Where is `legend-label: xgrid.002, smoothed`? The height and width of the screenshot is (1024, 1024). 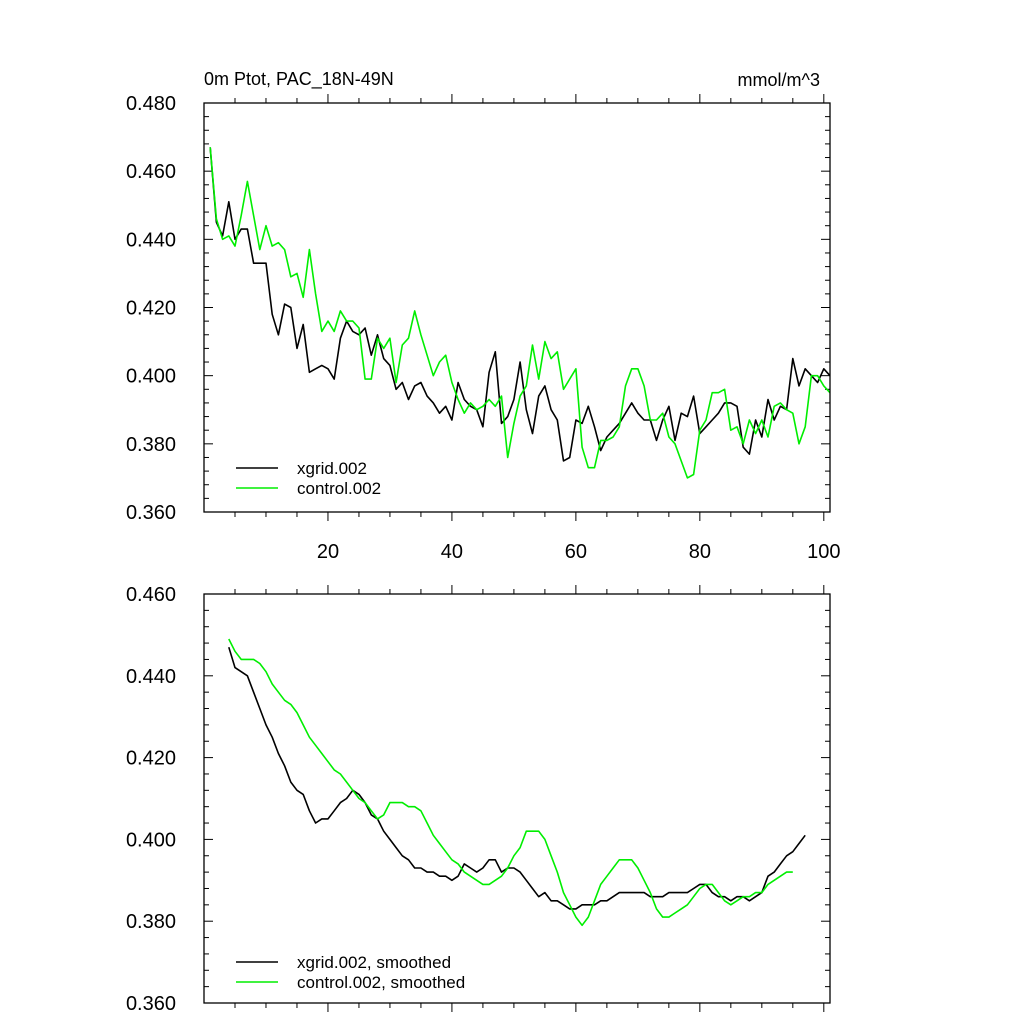 legend-label: xgrid.002, smoothed is located at coordinates (374, 962).